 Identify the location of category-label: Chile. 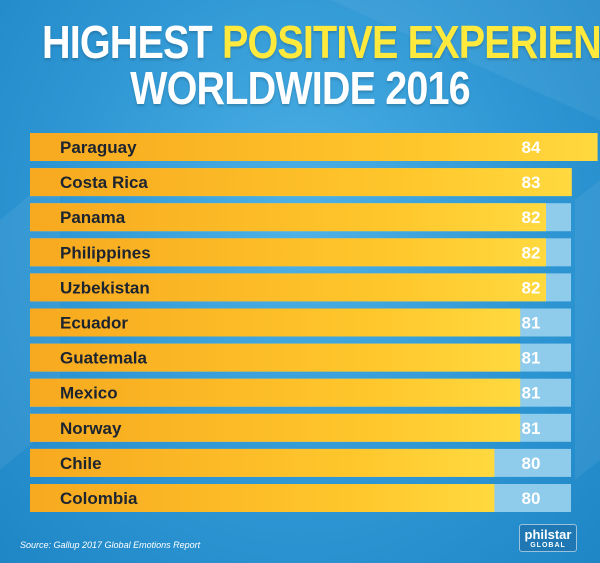
(81, 463).